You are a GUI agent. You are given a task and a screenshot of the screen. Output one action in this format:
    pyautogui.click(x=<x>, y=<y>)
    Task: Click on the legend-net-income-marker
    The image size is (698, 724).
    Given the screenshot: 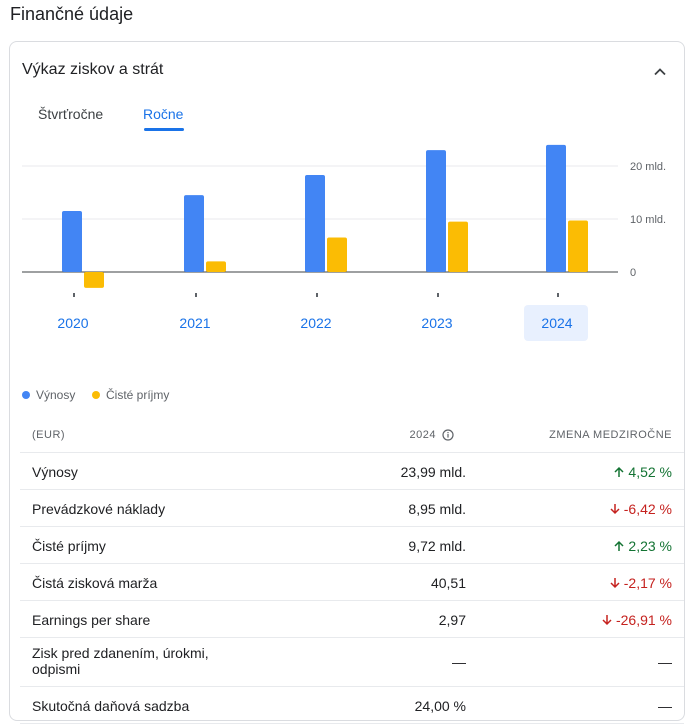 What is the action you would take?
    pyautogui.click(x=96, y=395)
    